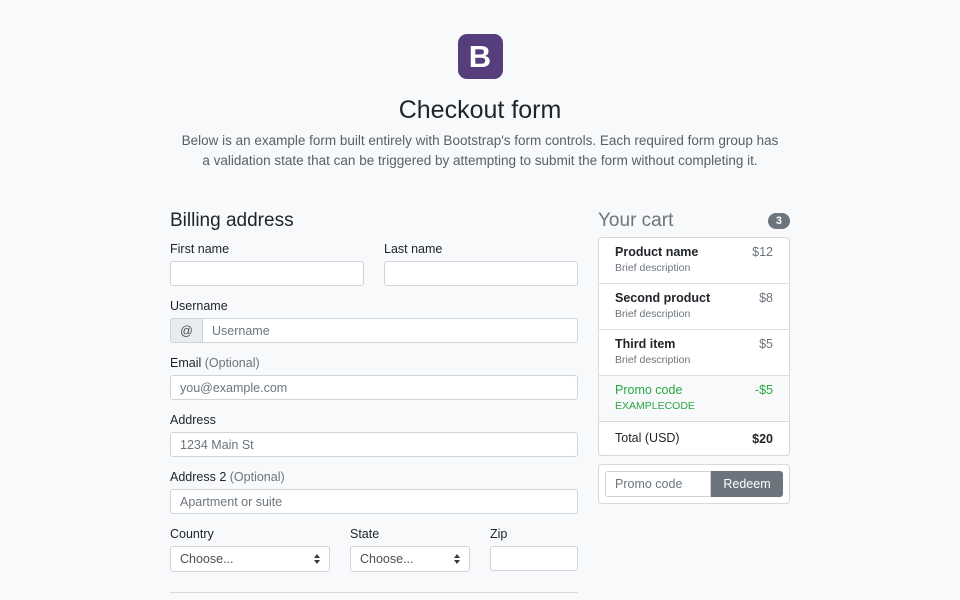 The height and width of the screenshot is (600, 960). I want to click on item-description: EXAMPLECODE, so click(655, 406).